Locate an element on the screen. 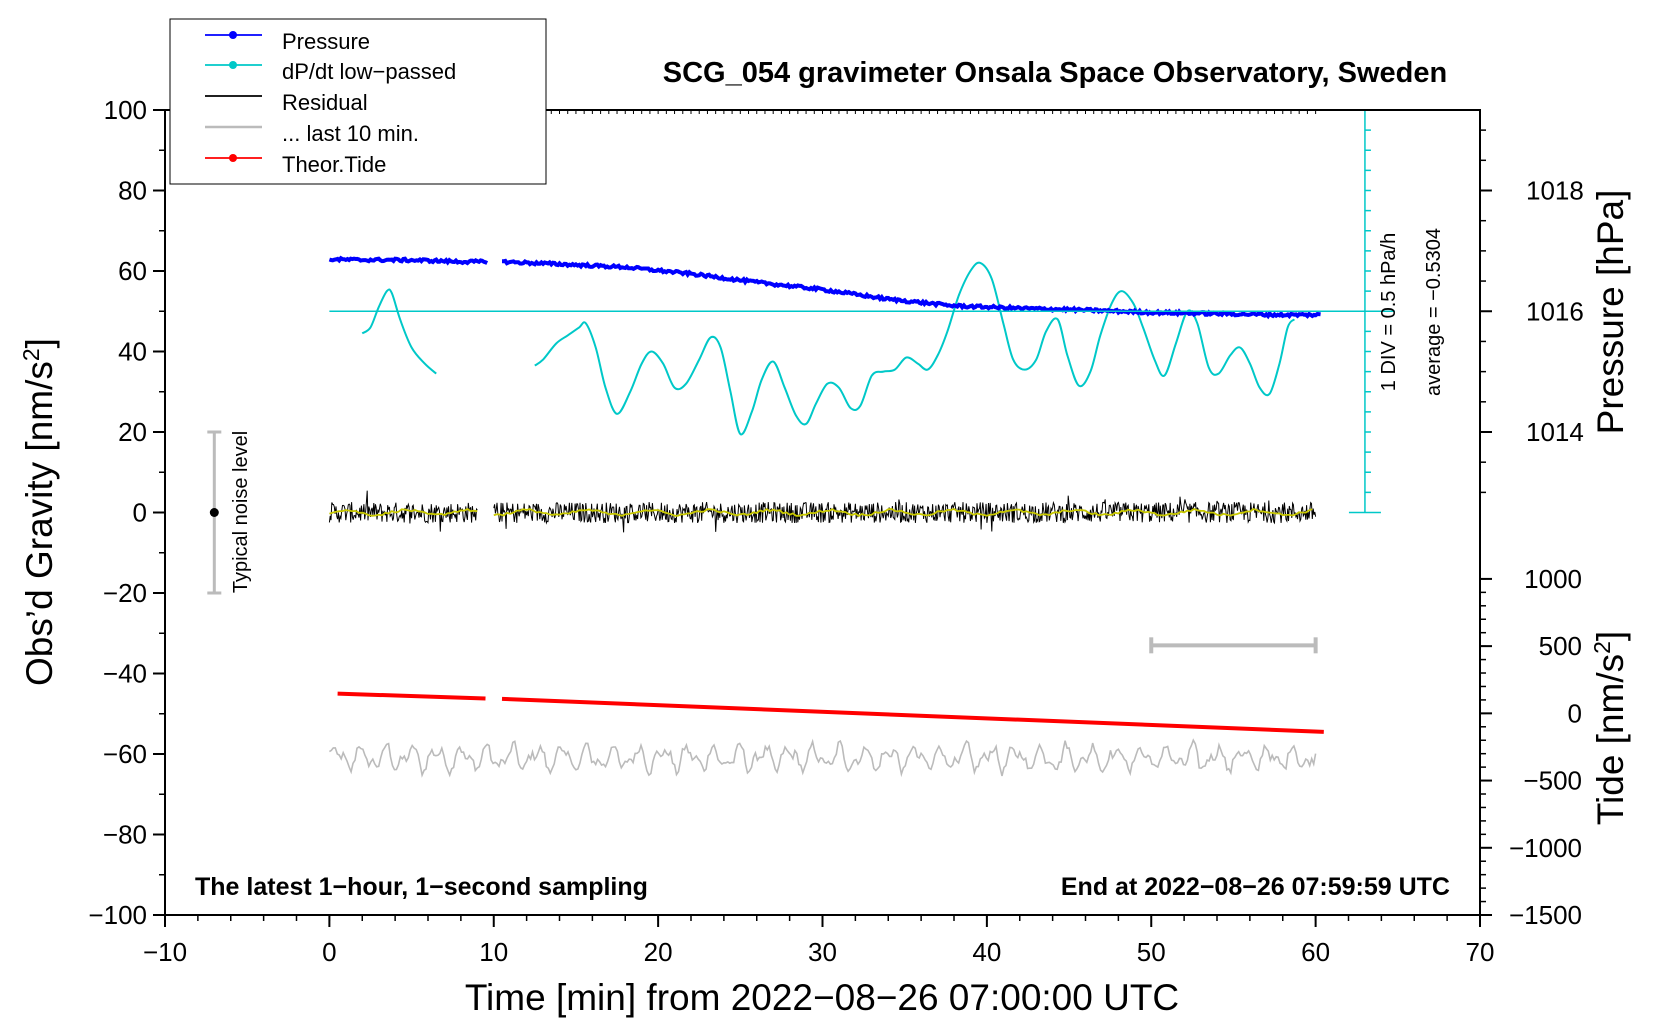  y-tick-label: −60 is located at coordinates (125, 754).